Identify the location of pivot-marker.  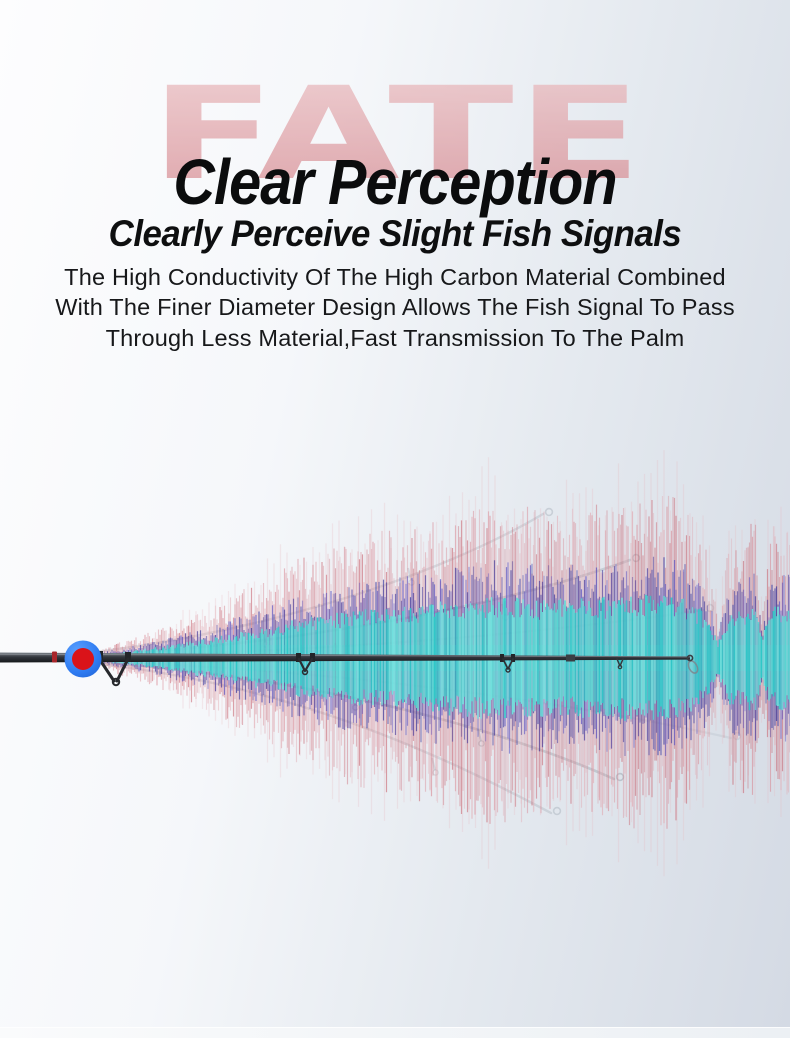
(83, 659).